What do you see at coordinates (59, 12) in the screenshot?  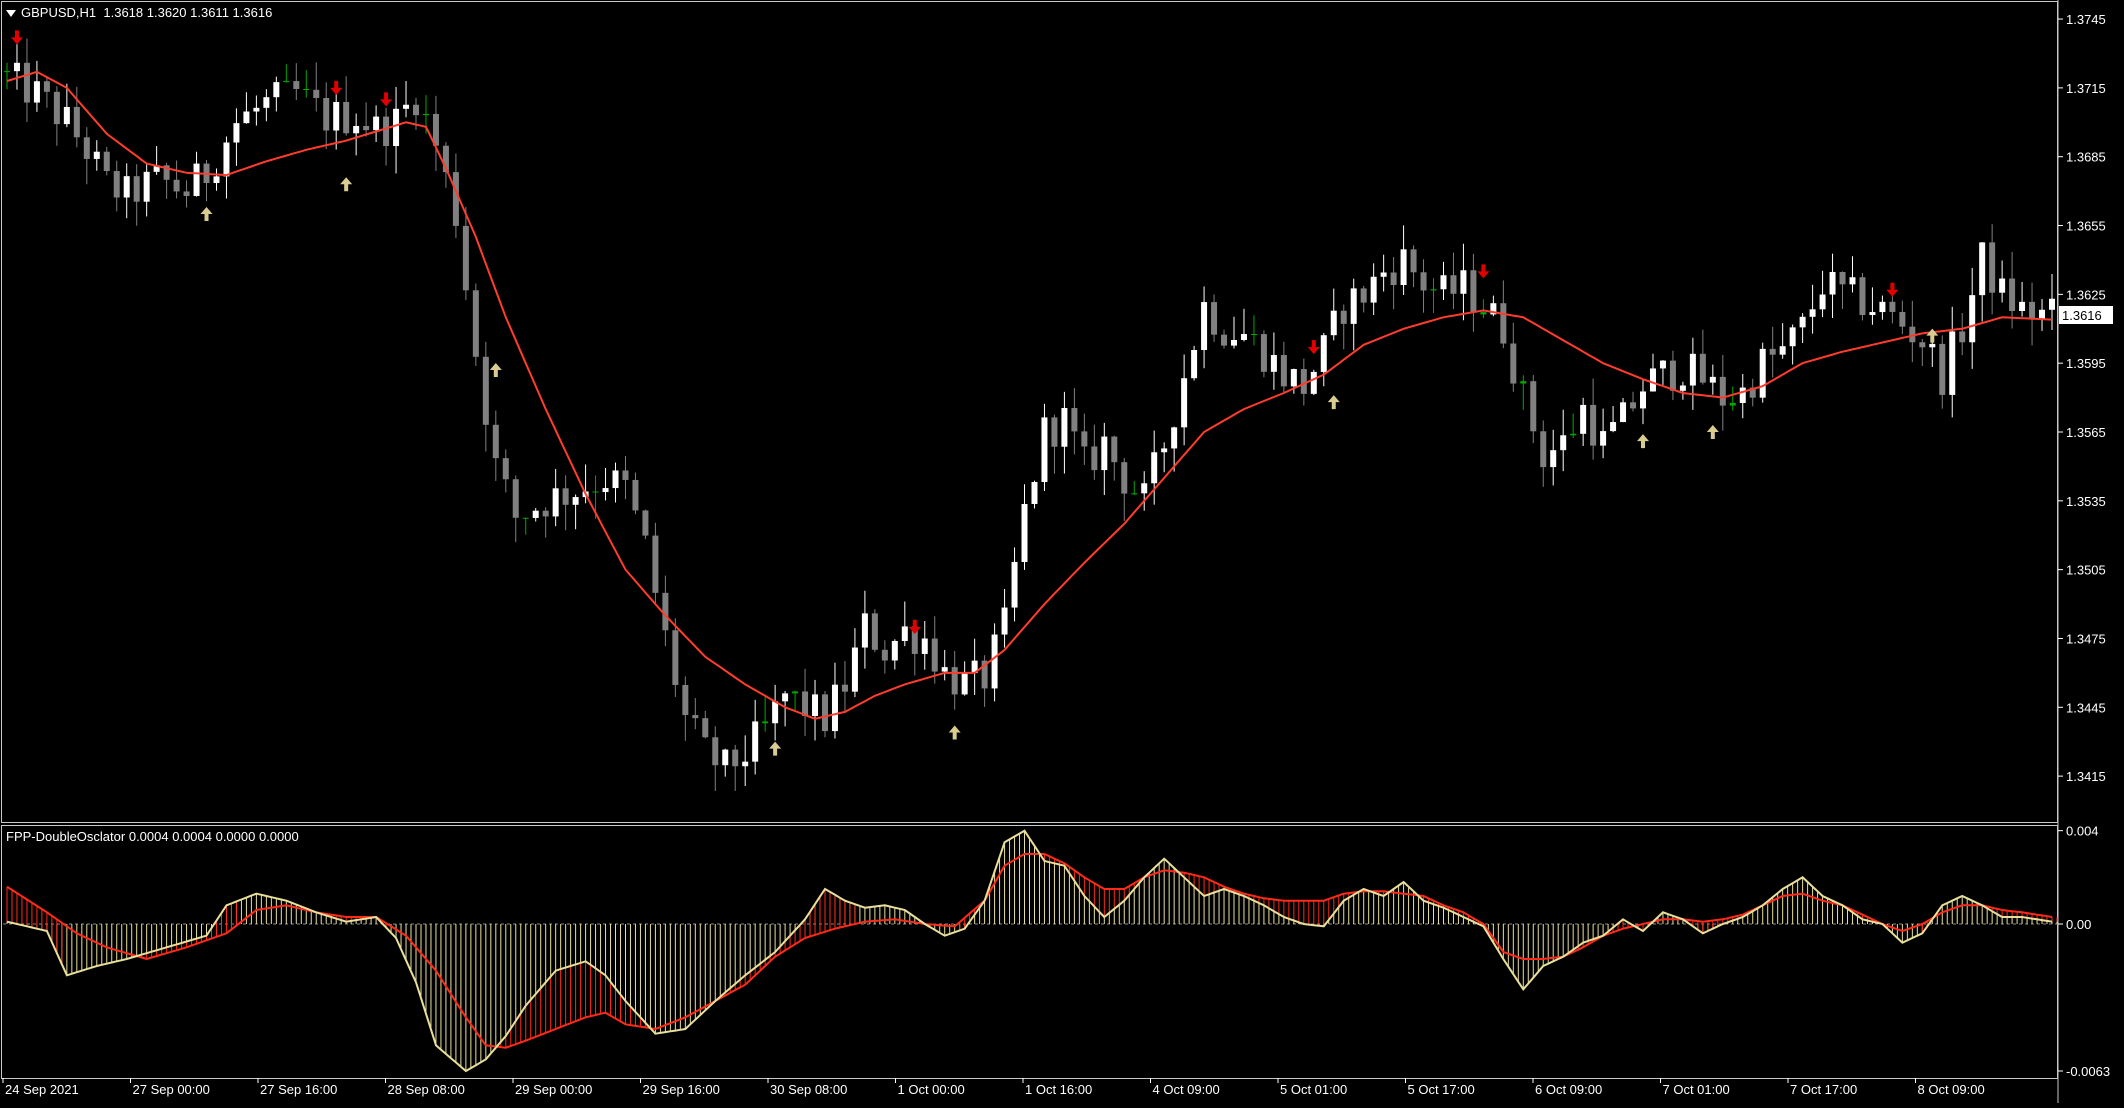 I see `symbol-label: GBPUSD,H1` at bounding box center [59, 12].